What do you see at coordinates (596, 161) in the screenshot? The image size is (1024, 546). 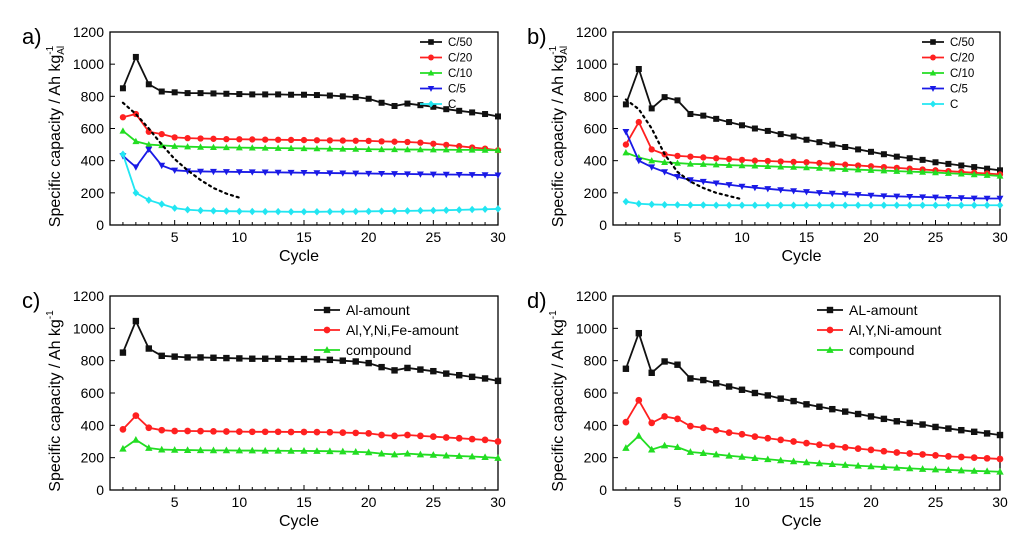 I see `y-tick-label: 400` at bounding box center [596, 161].